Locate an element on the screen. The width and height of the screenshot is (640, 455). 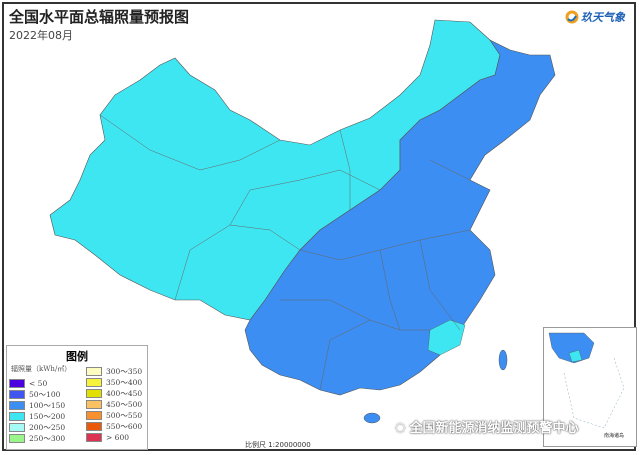
inset-label: 南海诸岛 is located at coordinates (614, 436).